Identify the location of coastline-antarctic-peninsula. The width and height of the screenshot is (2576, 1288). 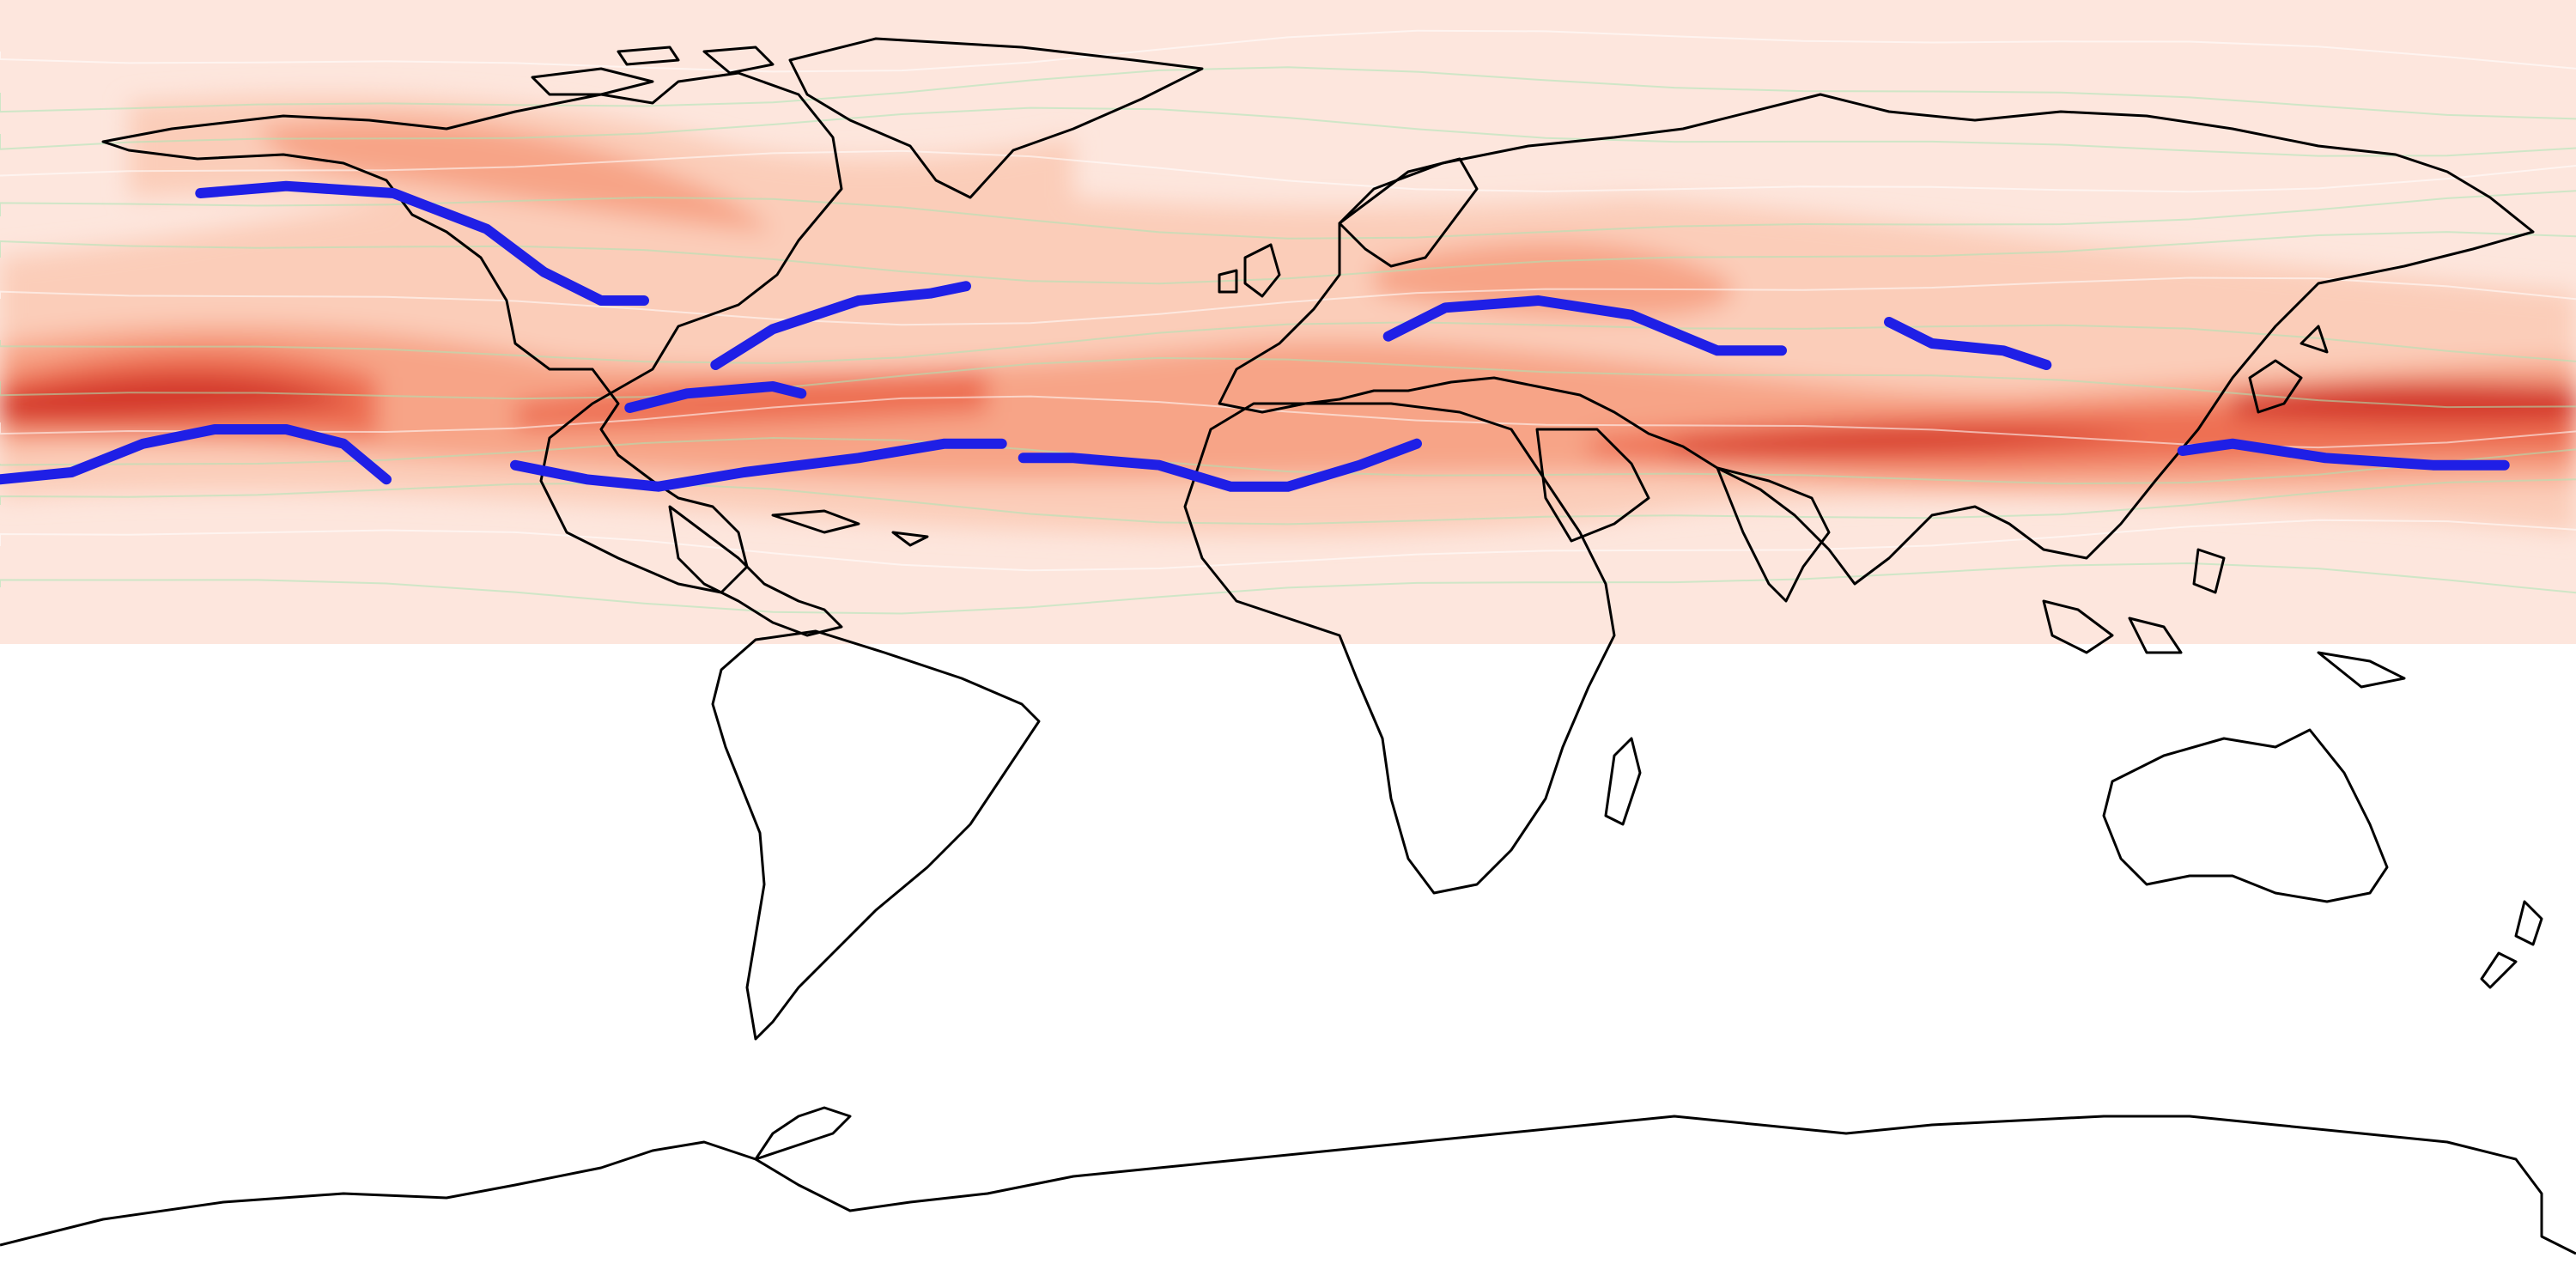
(803, 1133).